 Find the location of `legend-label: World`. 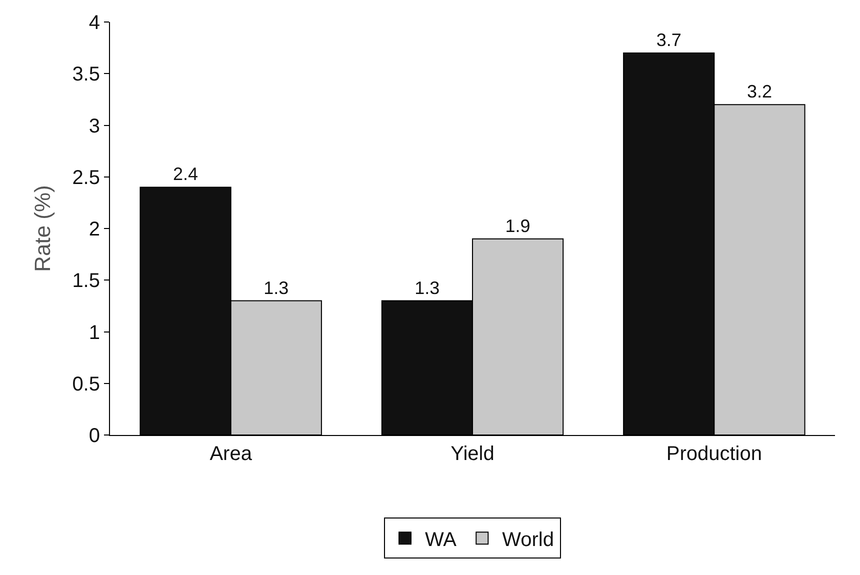

legend-label: World is located at coordinates (528, 539).